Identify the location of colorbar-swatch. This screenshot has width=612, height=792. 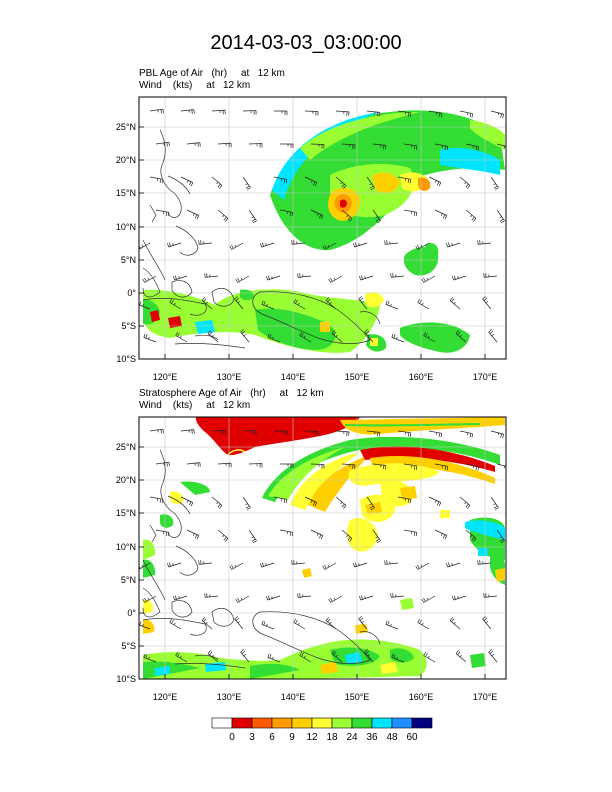
(222, 723).